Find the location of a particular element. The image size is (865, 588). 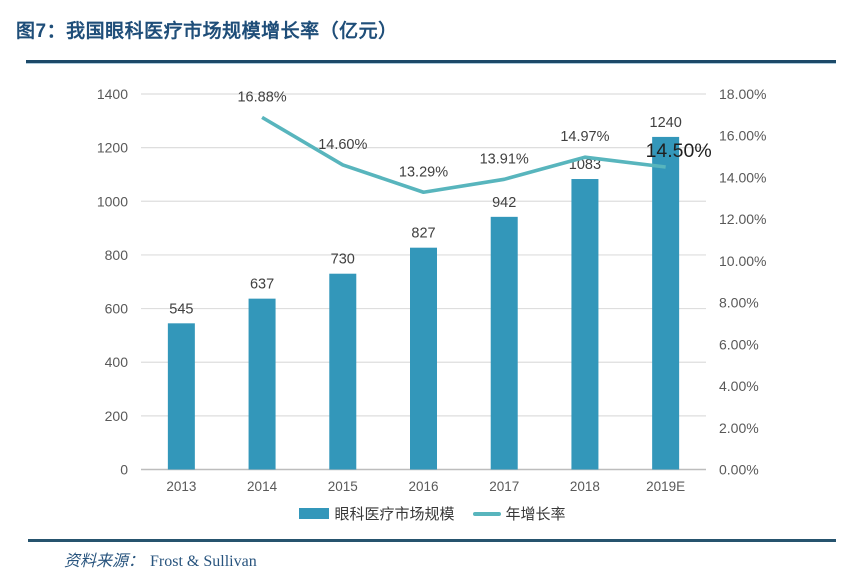

growth-rate-label: 13.91% is located at coordinates (504, 159).